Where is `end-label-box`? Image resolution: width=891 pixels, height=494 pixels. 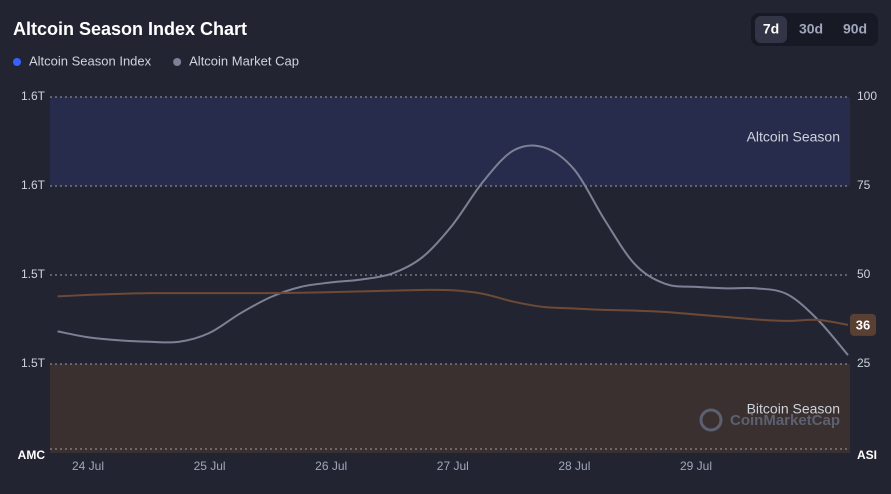
end-label-box is located at coordinates (863, 324).